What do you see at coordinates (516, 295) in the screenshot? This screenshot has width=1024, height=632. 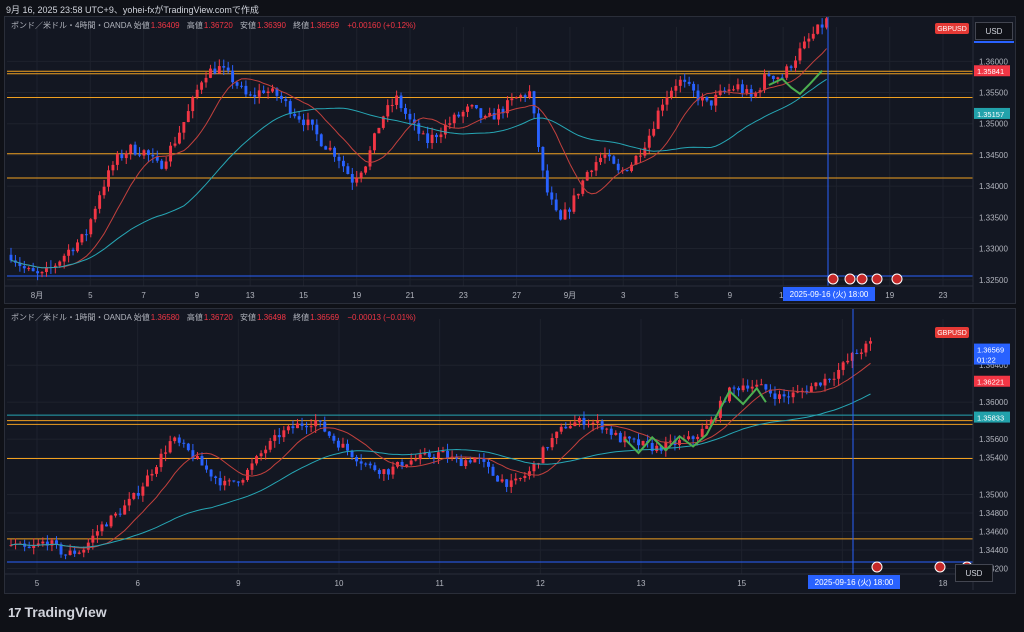 I see `x-tick-label: 27` at bounding box center [516, 295].